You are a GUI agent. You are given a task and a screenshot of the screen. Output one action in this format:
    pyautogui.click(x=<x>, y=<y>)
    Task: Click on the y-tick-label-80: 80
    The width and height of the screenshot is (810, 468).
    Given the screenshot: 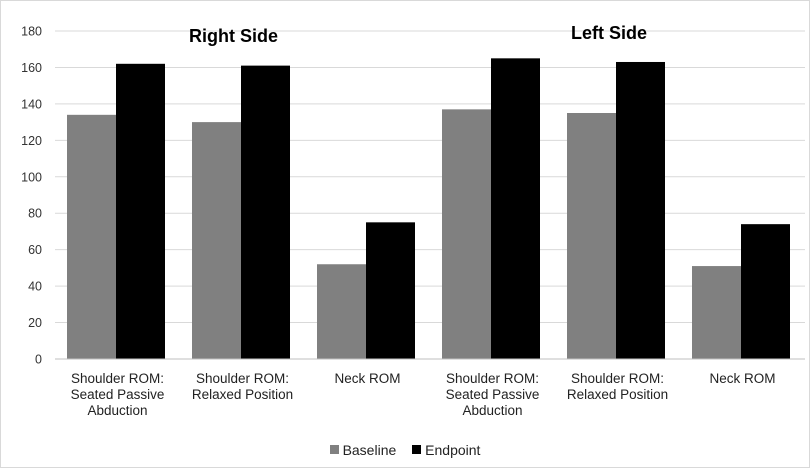 What is the action you would take?
    pyautogui.click(x=35, y=214)
    